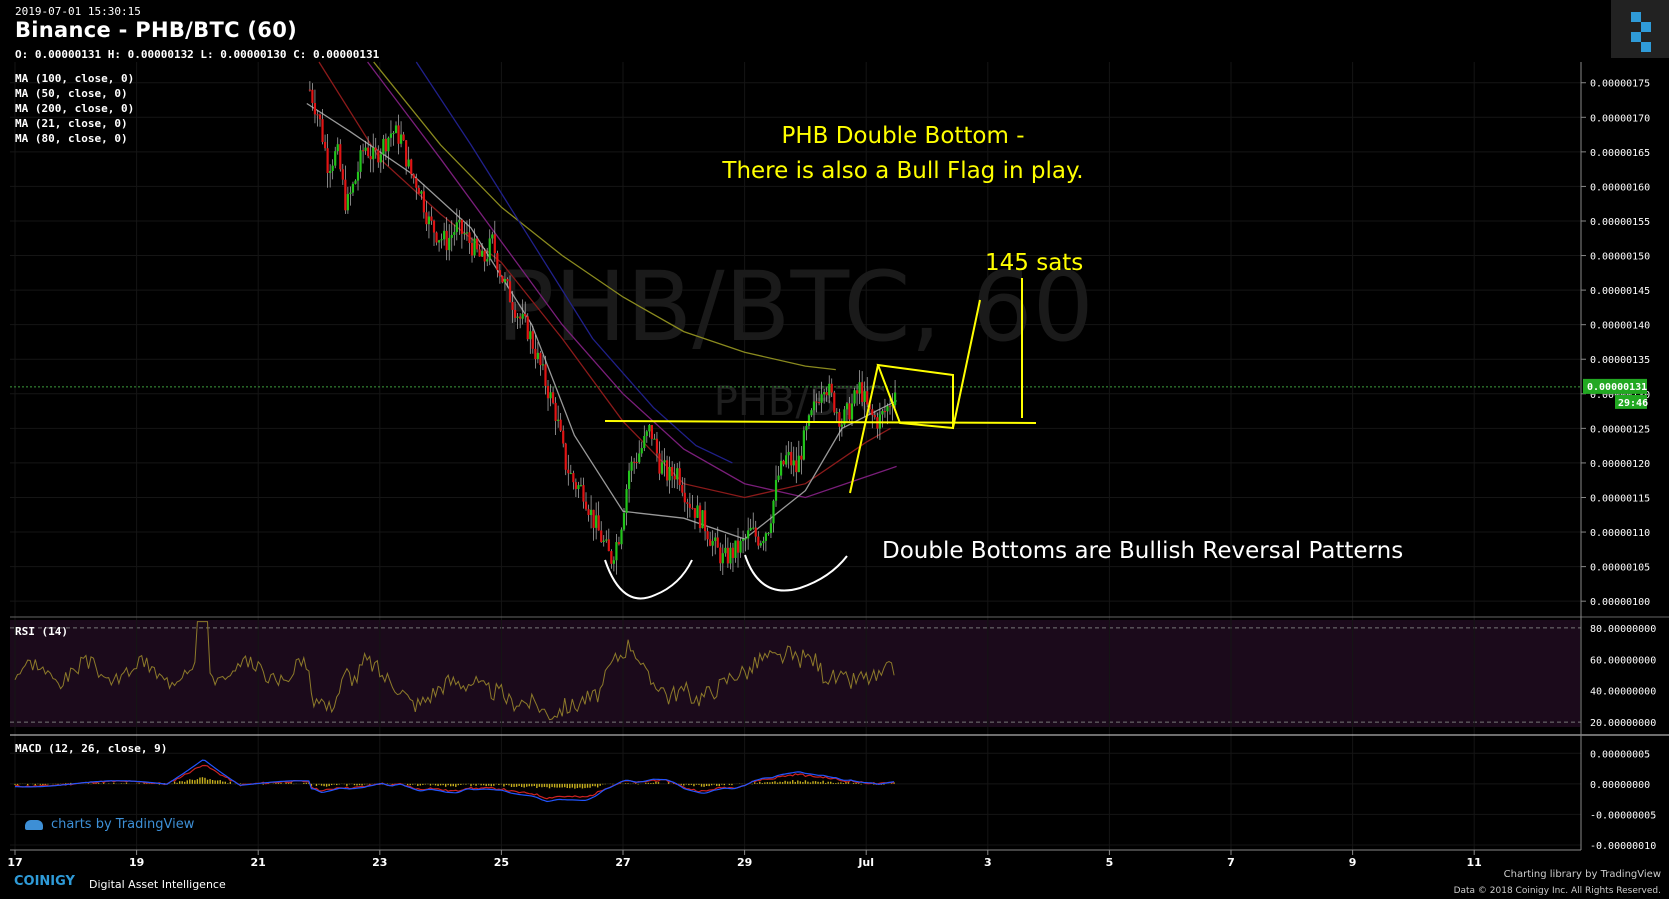  I want to click on rsi-tick-label: 20.00000000, so click(1623, 723).